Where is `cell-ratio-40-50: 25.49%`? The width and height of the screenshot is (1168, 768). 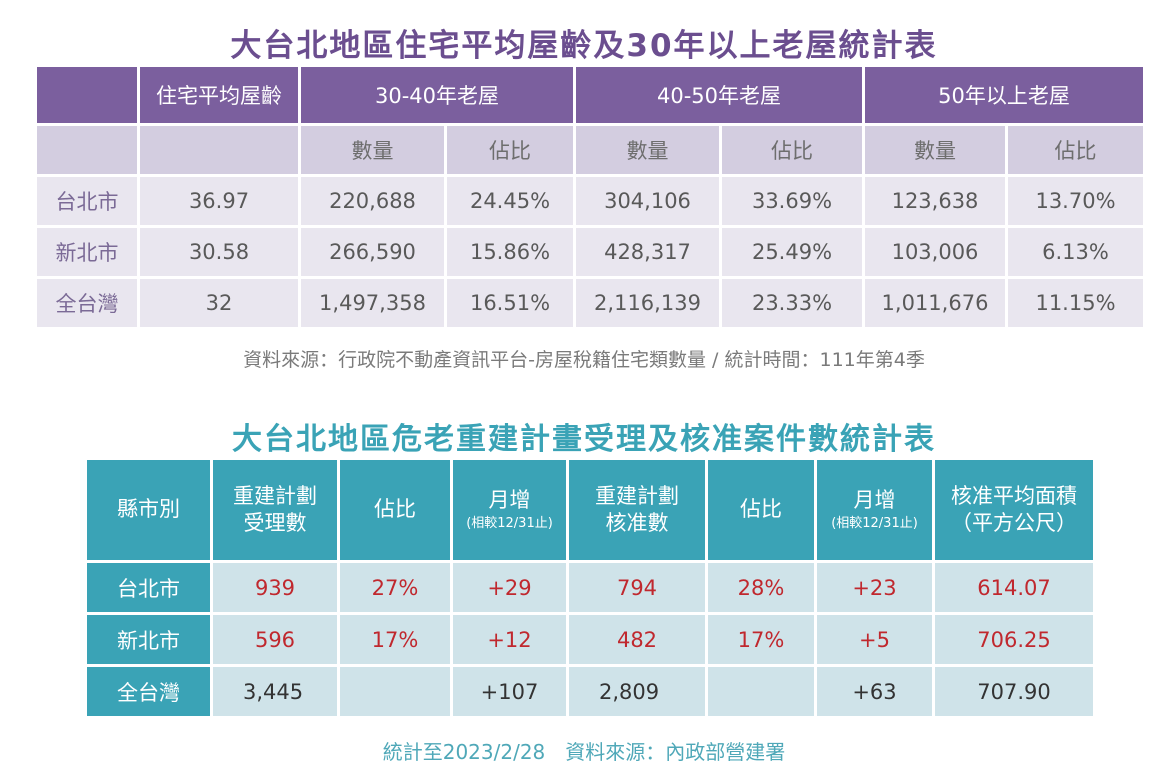
cell-ratio-40-50: 25.49% is located at coordinates (792, 252).